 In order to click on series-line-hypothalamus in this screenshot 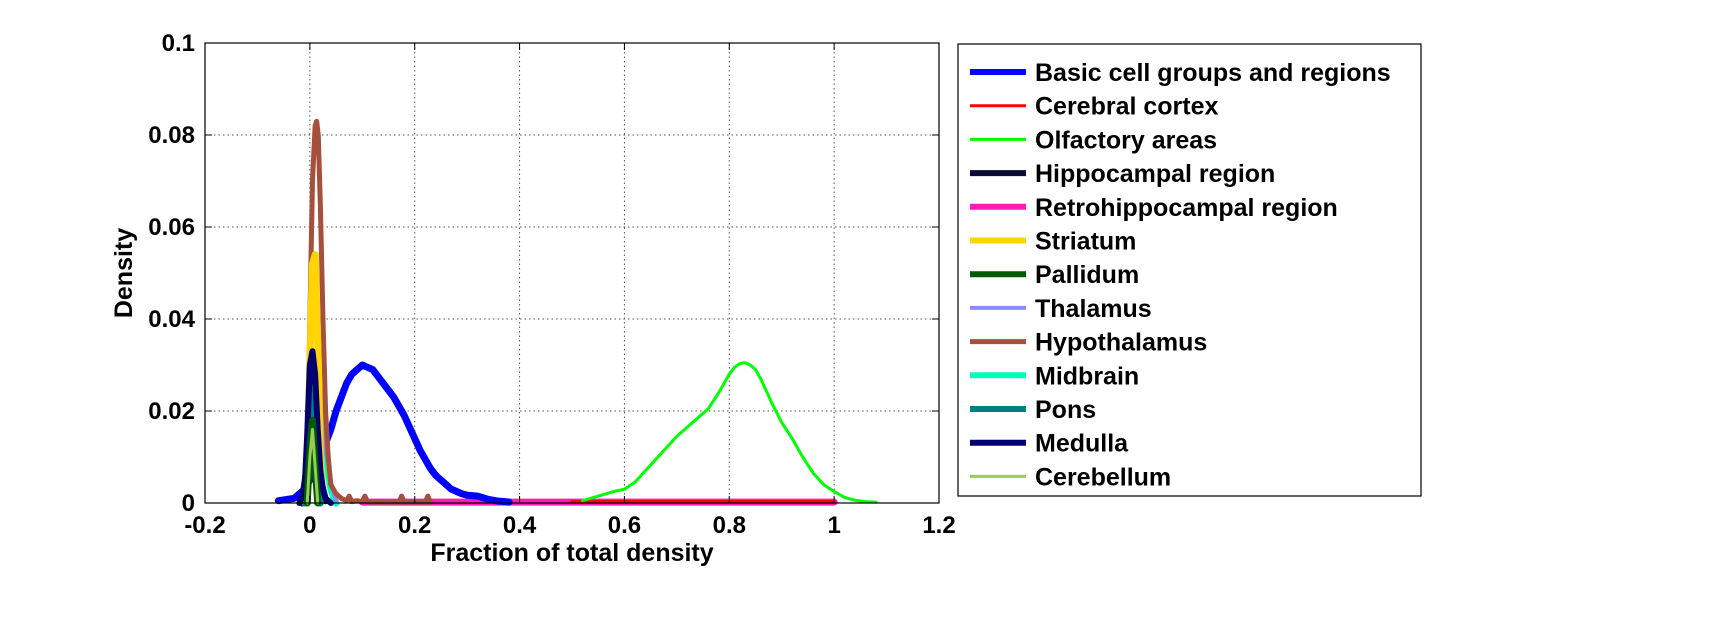, I will do `click(367, 312)`.